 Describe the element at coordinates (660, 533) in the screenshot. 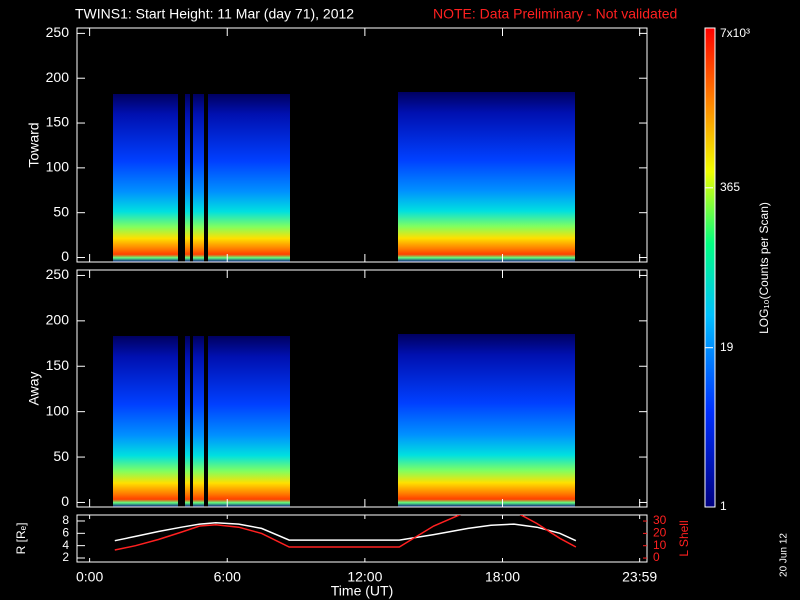

I see `y2-tick-label: 20` at that location.